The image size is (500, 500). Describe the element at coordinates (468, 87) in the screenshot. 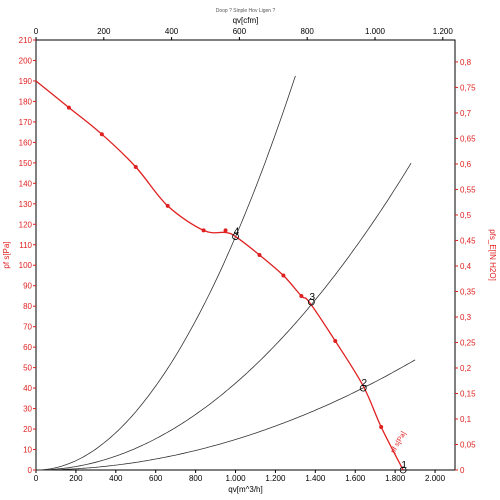

I see `y-right-tick-label: 0,75` at that location.